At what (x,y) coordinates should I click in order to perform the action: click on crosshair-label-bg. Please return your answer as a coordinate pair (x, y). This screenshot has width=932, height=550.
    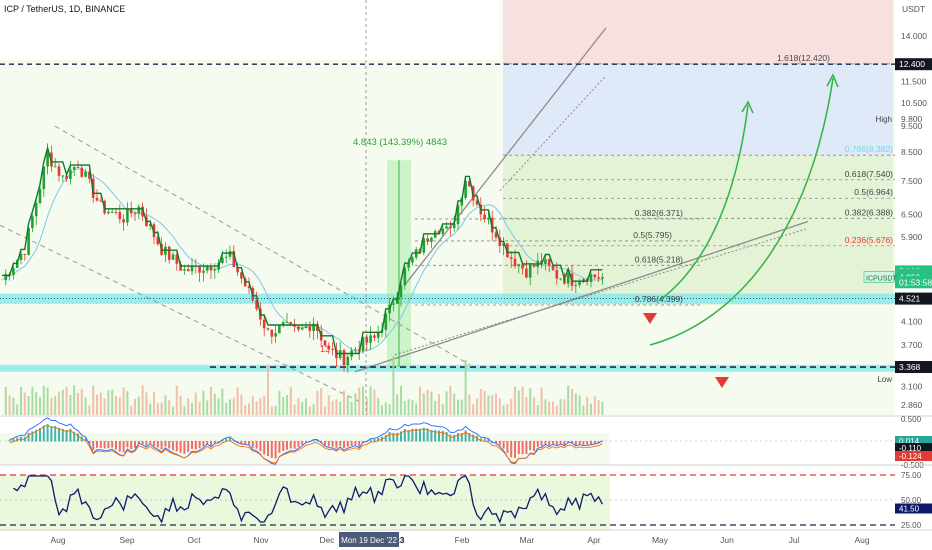
    Looking at the image, I should click on (369, 539).